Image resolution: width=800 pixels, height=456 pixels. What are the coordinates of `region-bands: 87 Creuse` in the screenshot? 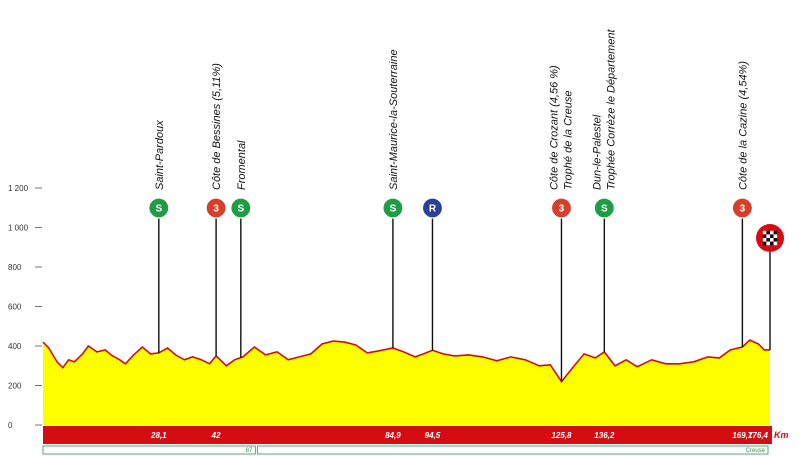 It's located at (405, 450).